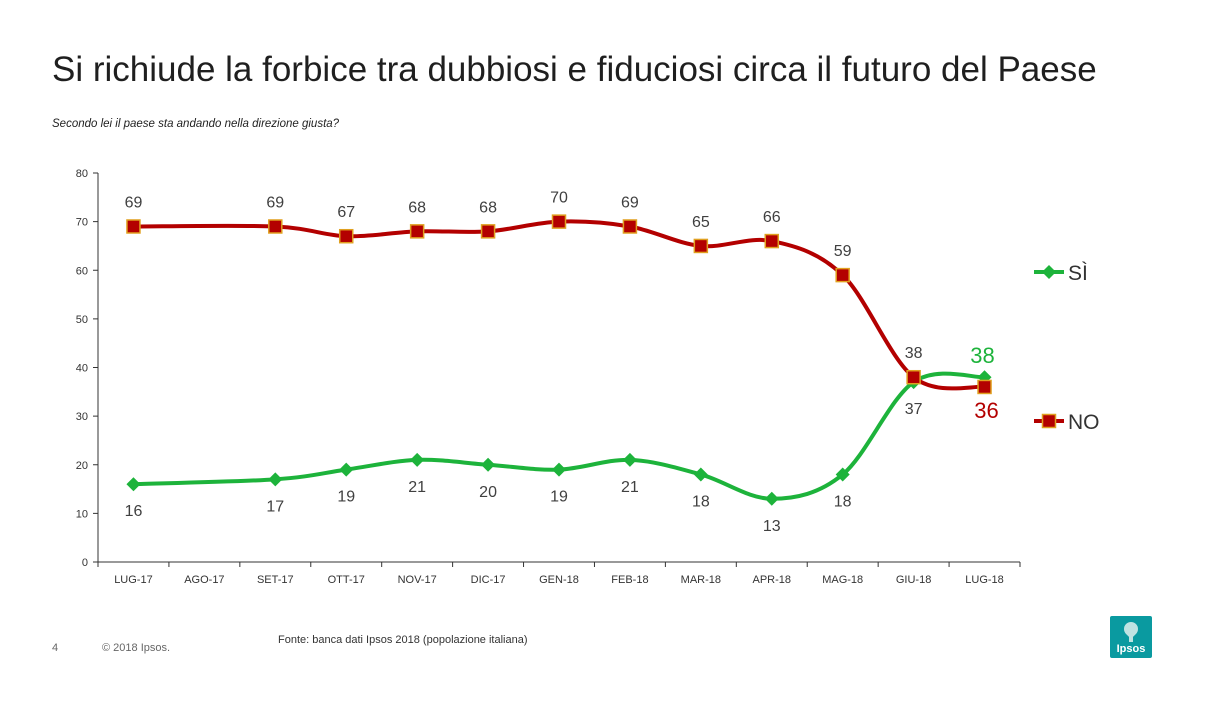  What do you see at coordinates (701, 580) in the screenshot?
I see `x-tick-label: MAR-18` at bounding box center [701, 580].